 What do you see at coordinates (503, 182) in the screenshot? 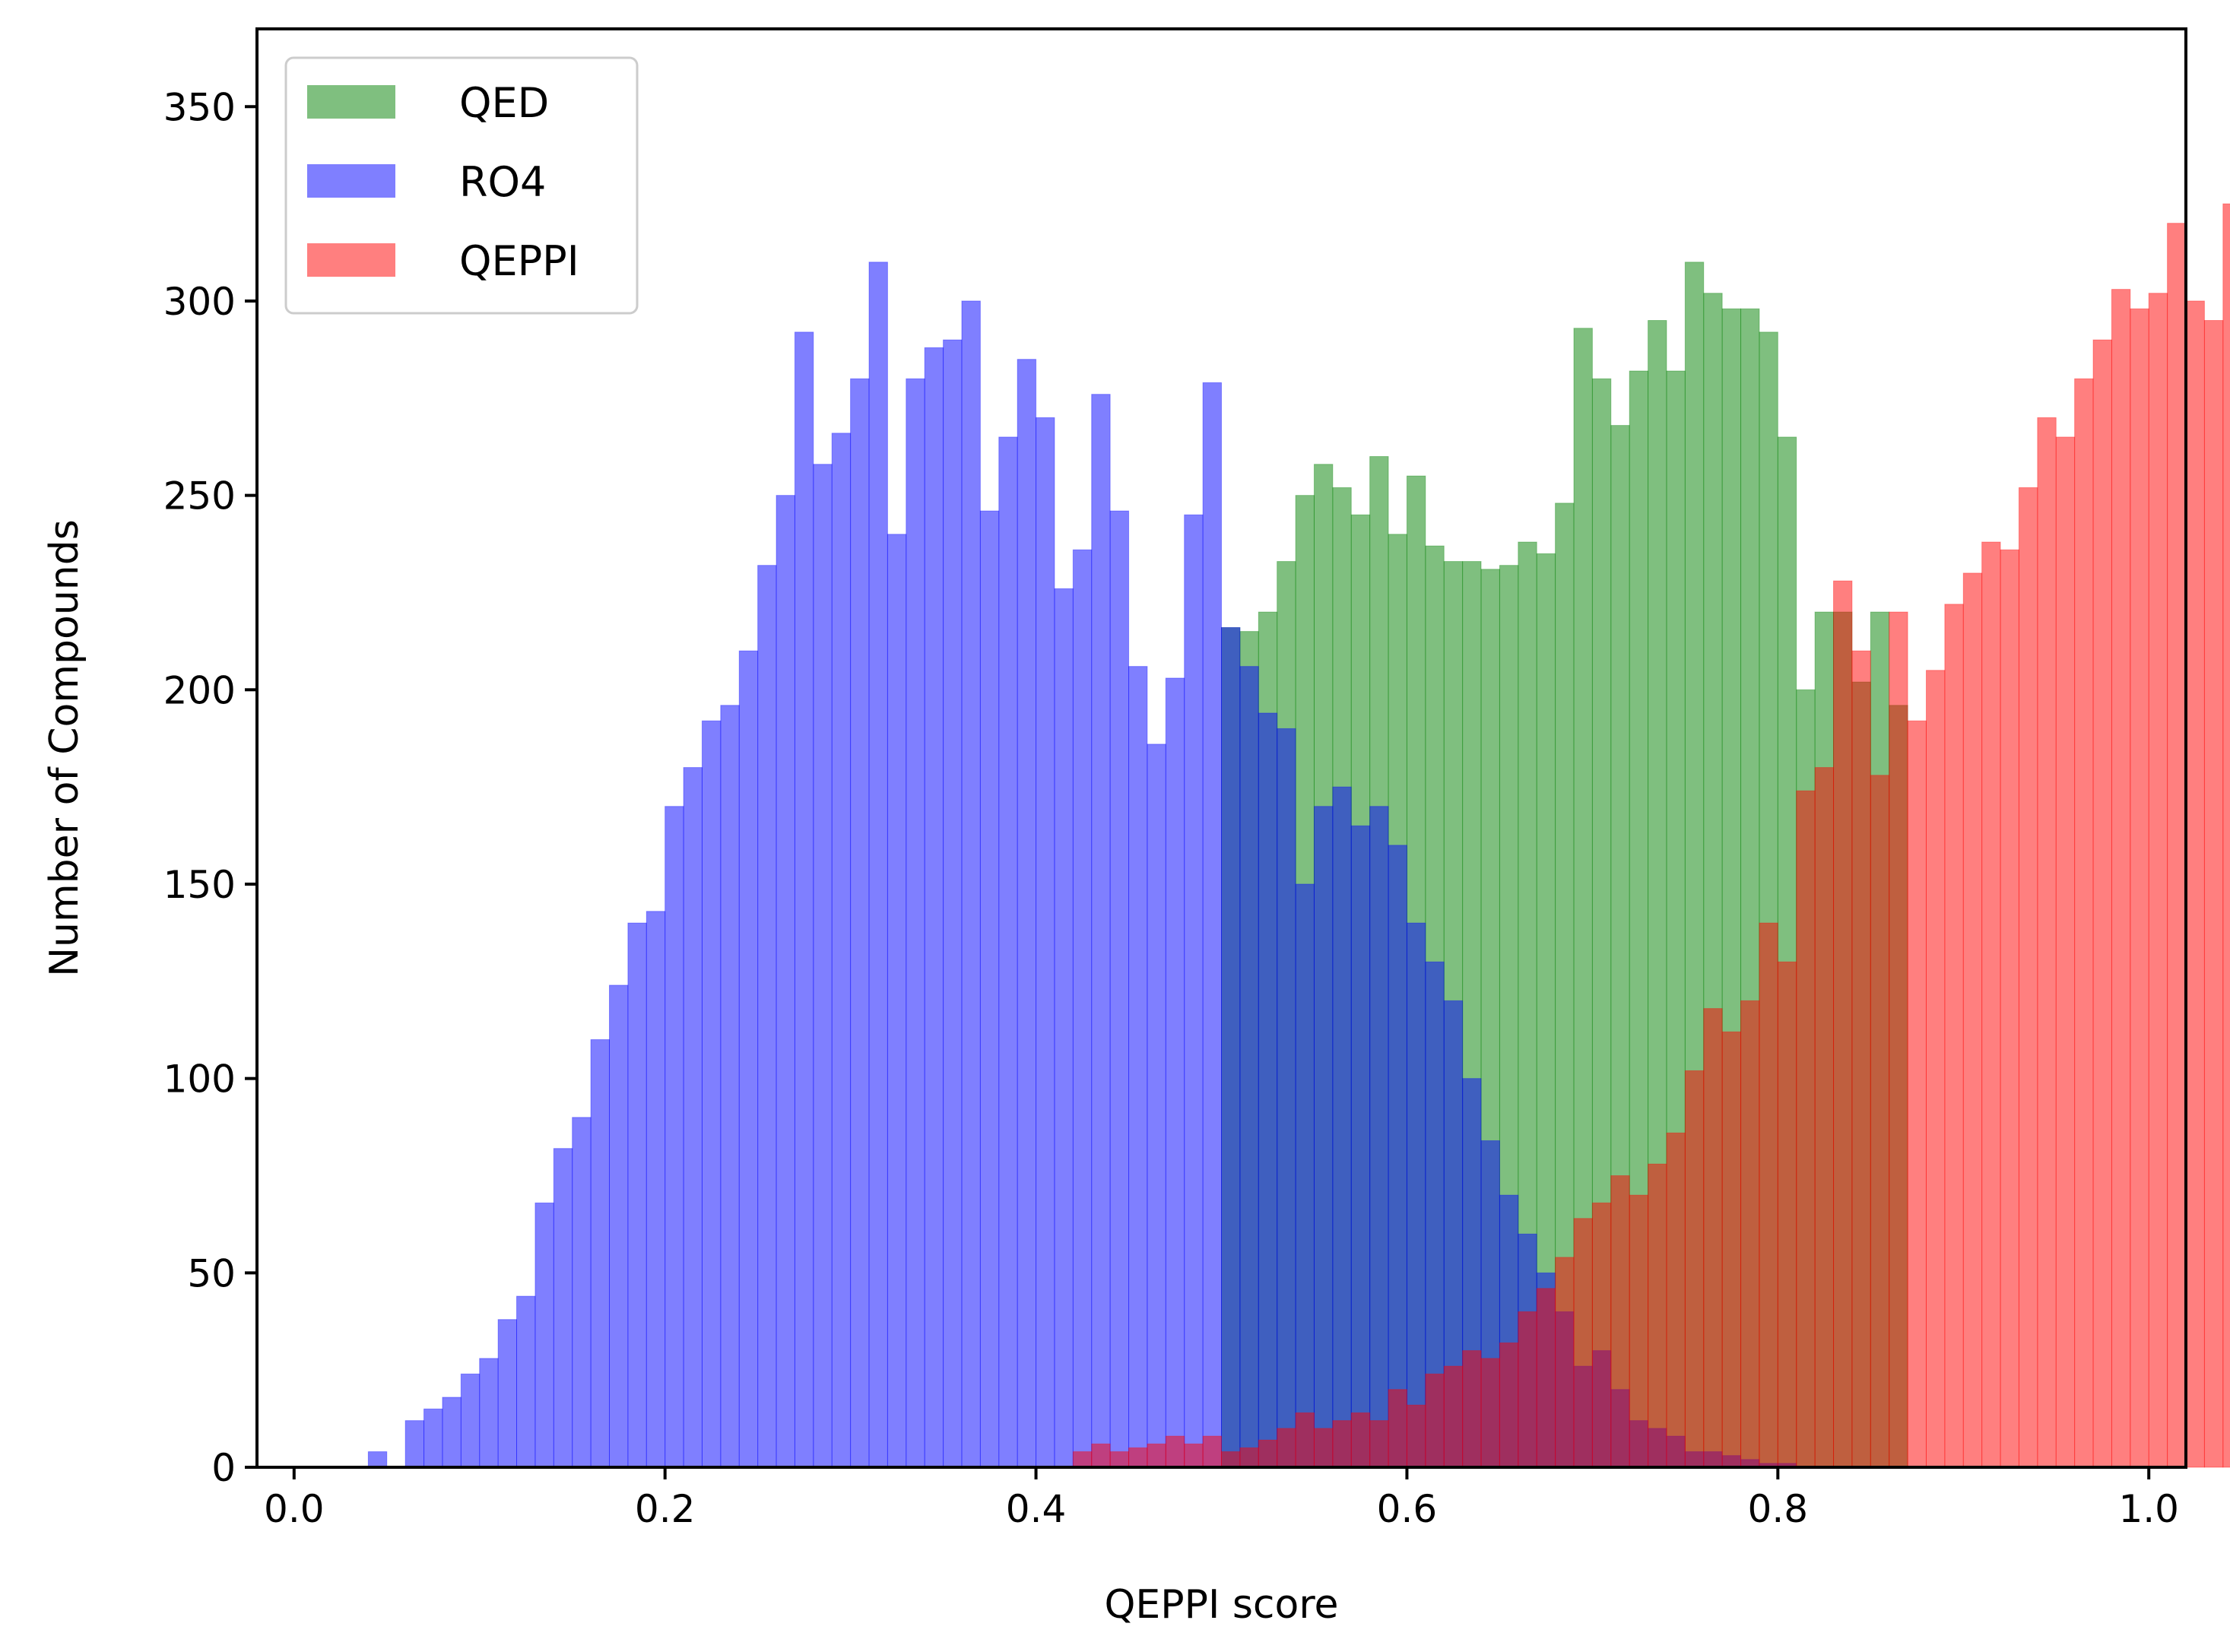
I see `legend-label-ro4: RO4` at bounding box center [503, 182].